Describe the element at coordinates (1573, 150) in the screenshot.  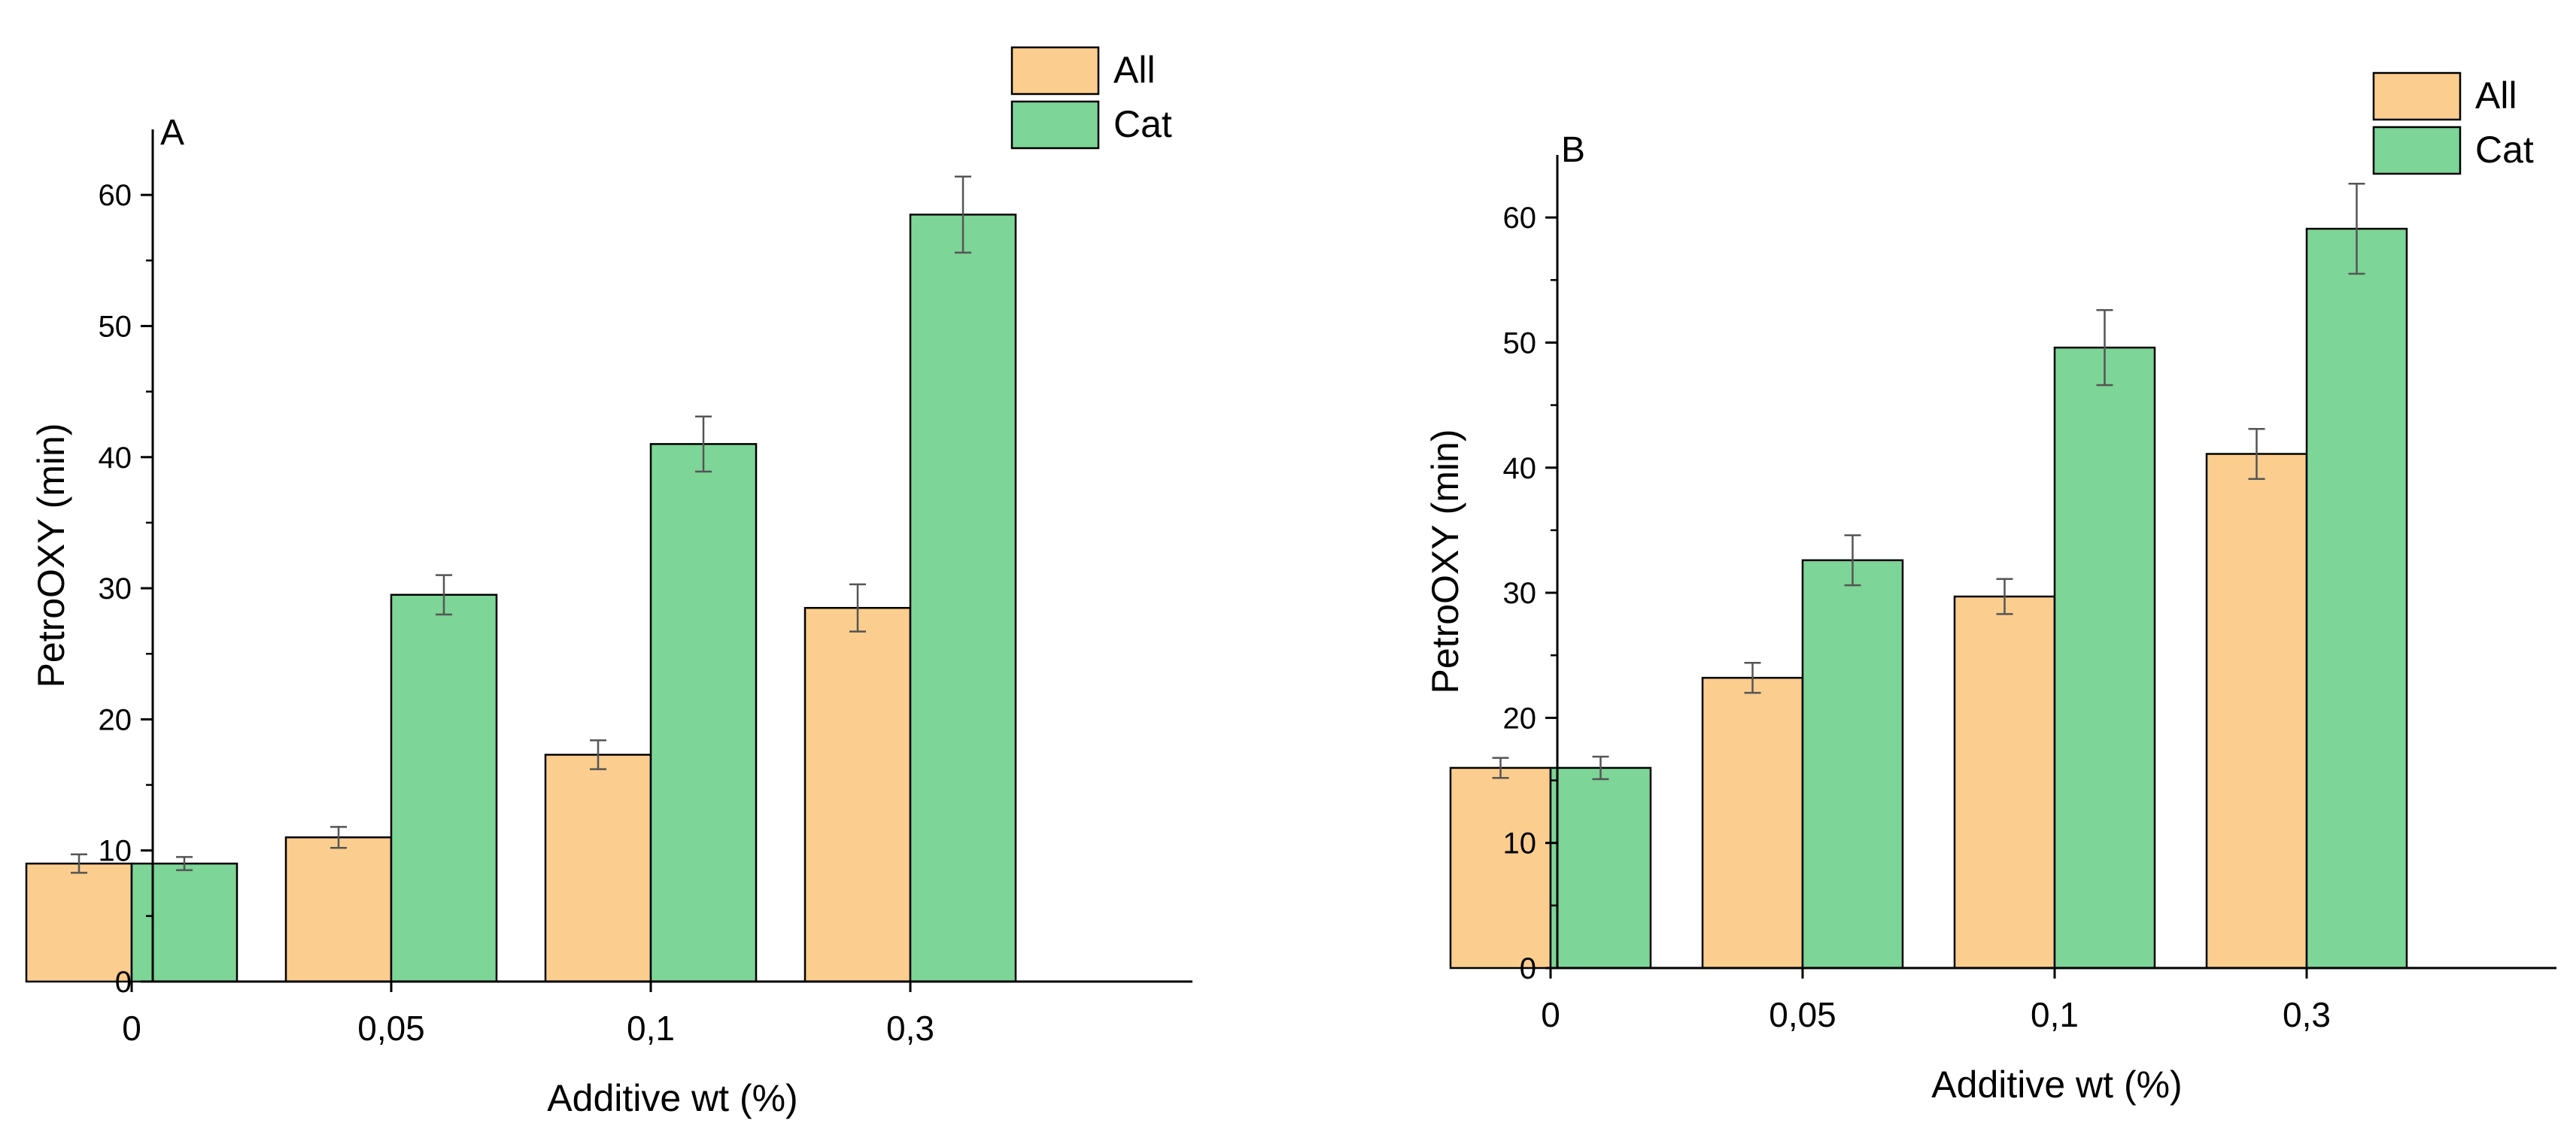
I see `panel-label: B` at that location.